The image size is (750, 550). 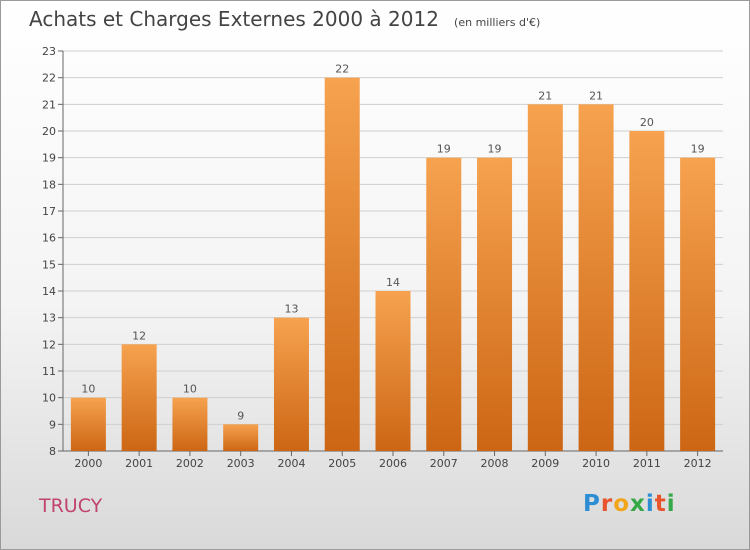 What do you see at coordinates (342, 463) in the screenshot?
I see `x-tick-label: 2005` at bounding box center [342, 463].